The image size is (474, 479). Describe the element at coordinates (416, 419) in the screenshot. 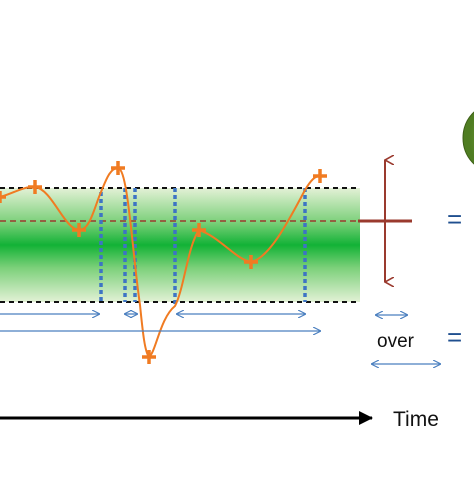

I see `time-axis-label: Time` at that location.